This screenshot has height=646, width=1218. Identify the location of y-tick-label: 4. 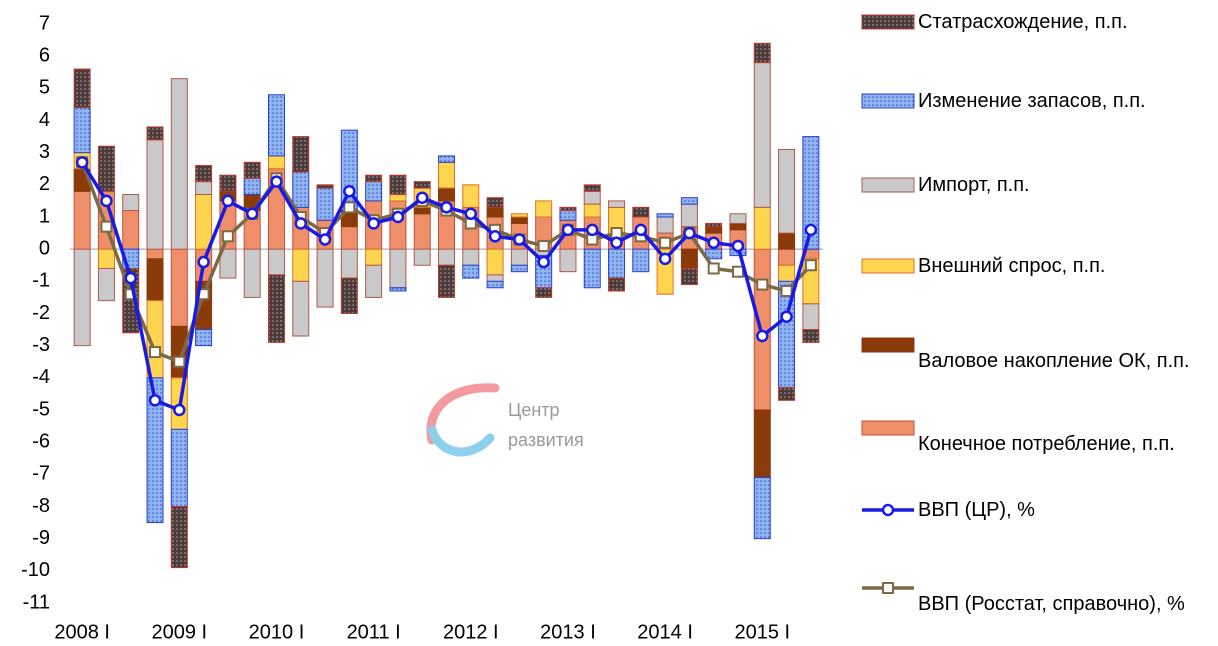
(44, 120).